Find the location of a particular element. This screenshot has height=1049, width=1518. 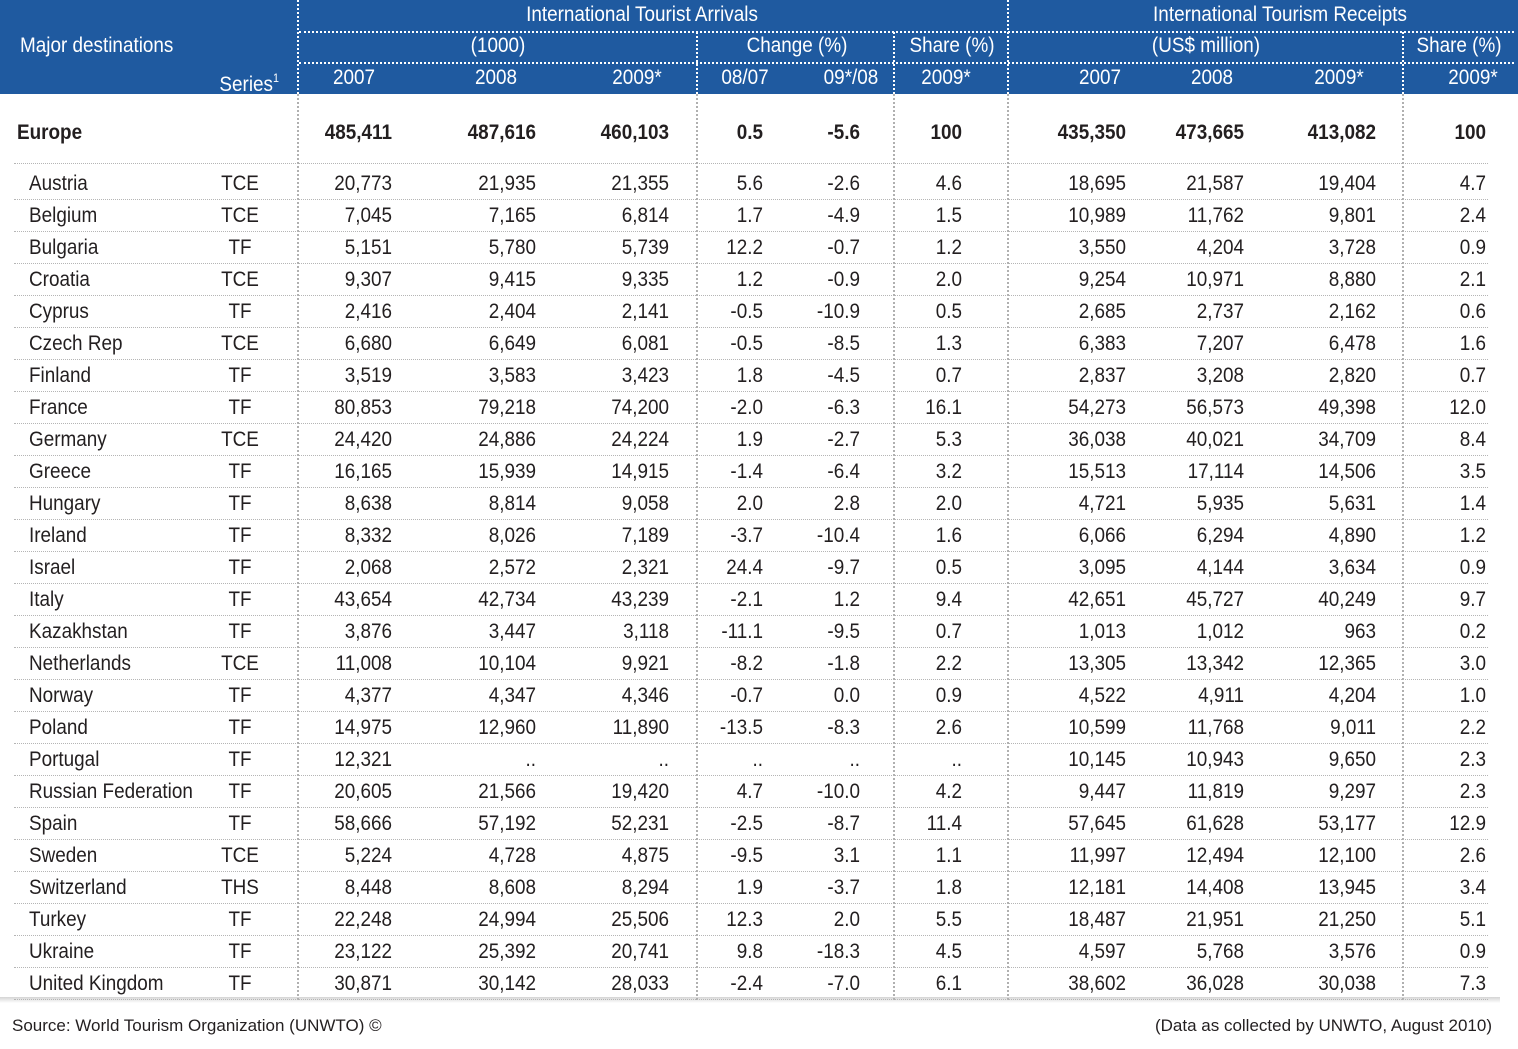

value-cell: 42,651 is located at coordinates (1097, 599).